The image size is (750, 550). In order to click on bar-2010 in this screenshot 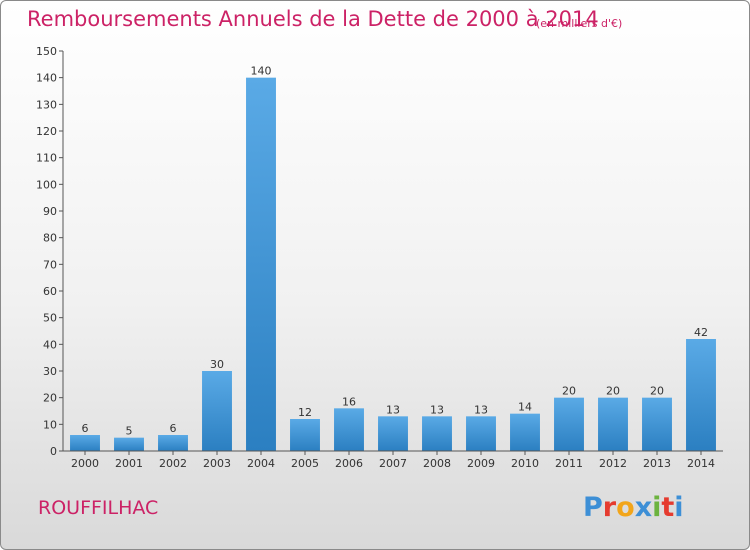, I will do `click(525, 432)`.